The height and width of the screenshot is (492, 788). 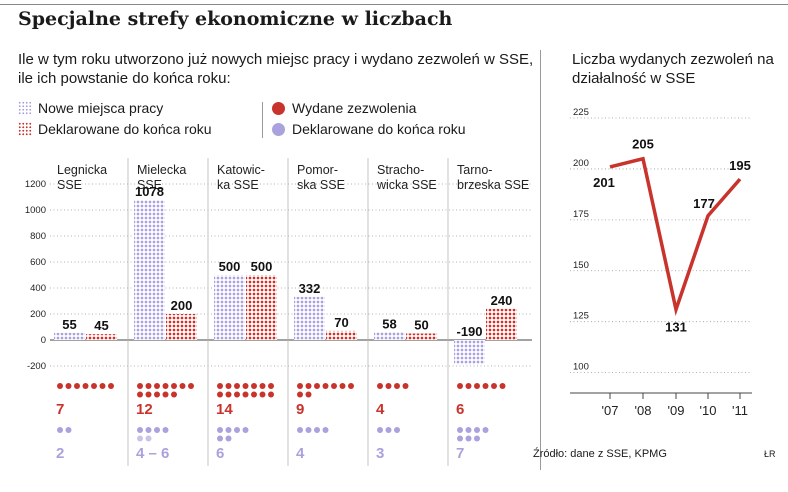 I want to click on permits-declared-count: 2, so click(x=60, y=453).